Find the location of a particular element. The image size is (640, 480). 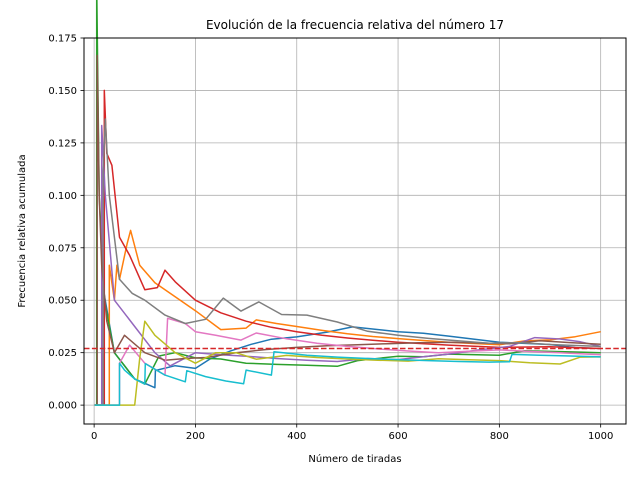

y-tick-label: 0.150 is located at coordinates (62, 91).